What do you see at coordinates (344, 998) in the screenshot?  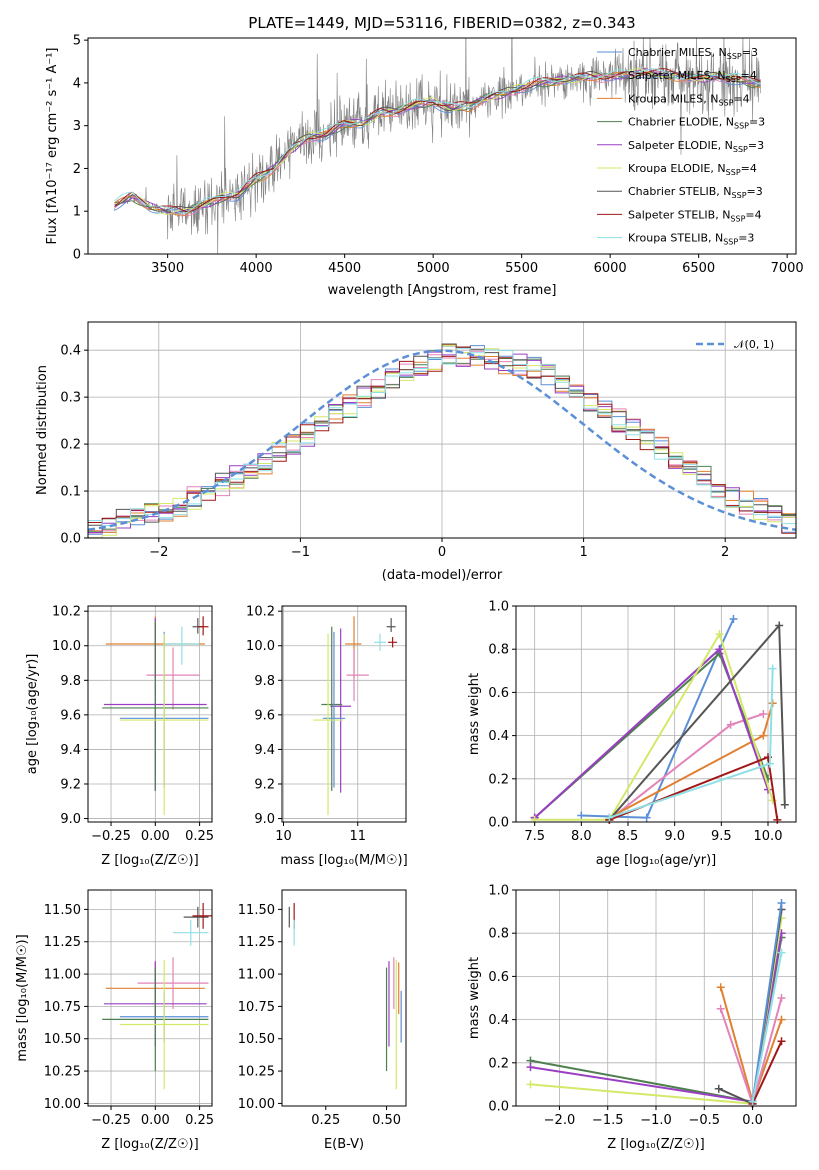 I see `mass-vs-ebv-axes-frame` at bounding box center [344, 998].